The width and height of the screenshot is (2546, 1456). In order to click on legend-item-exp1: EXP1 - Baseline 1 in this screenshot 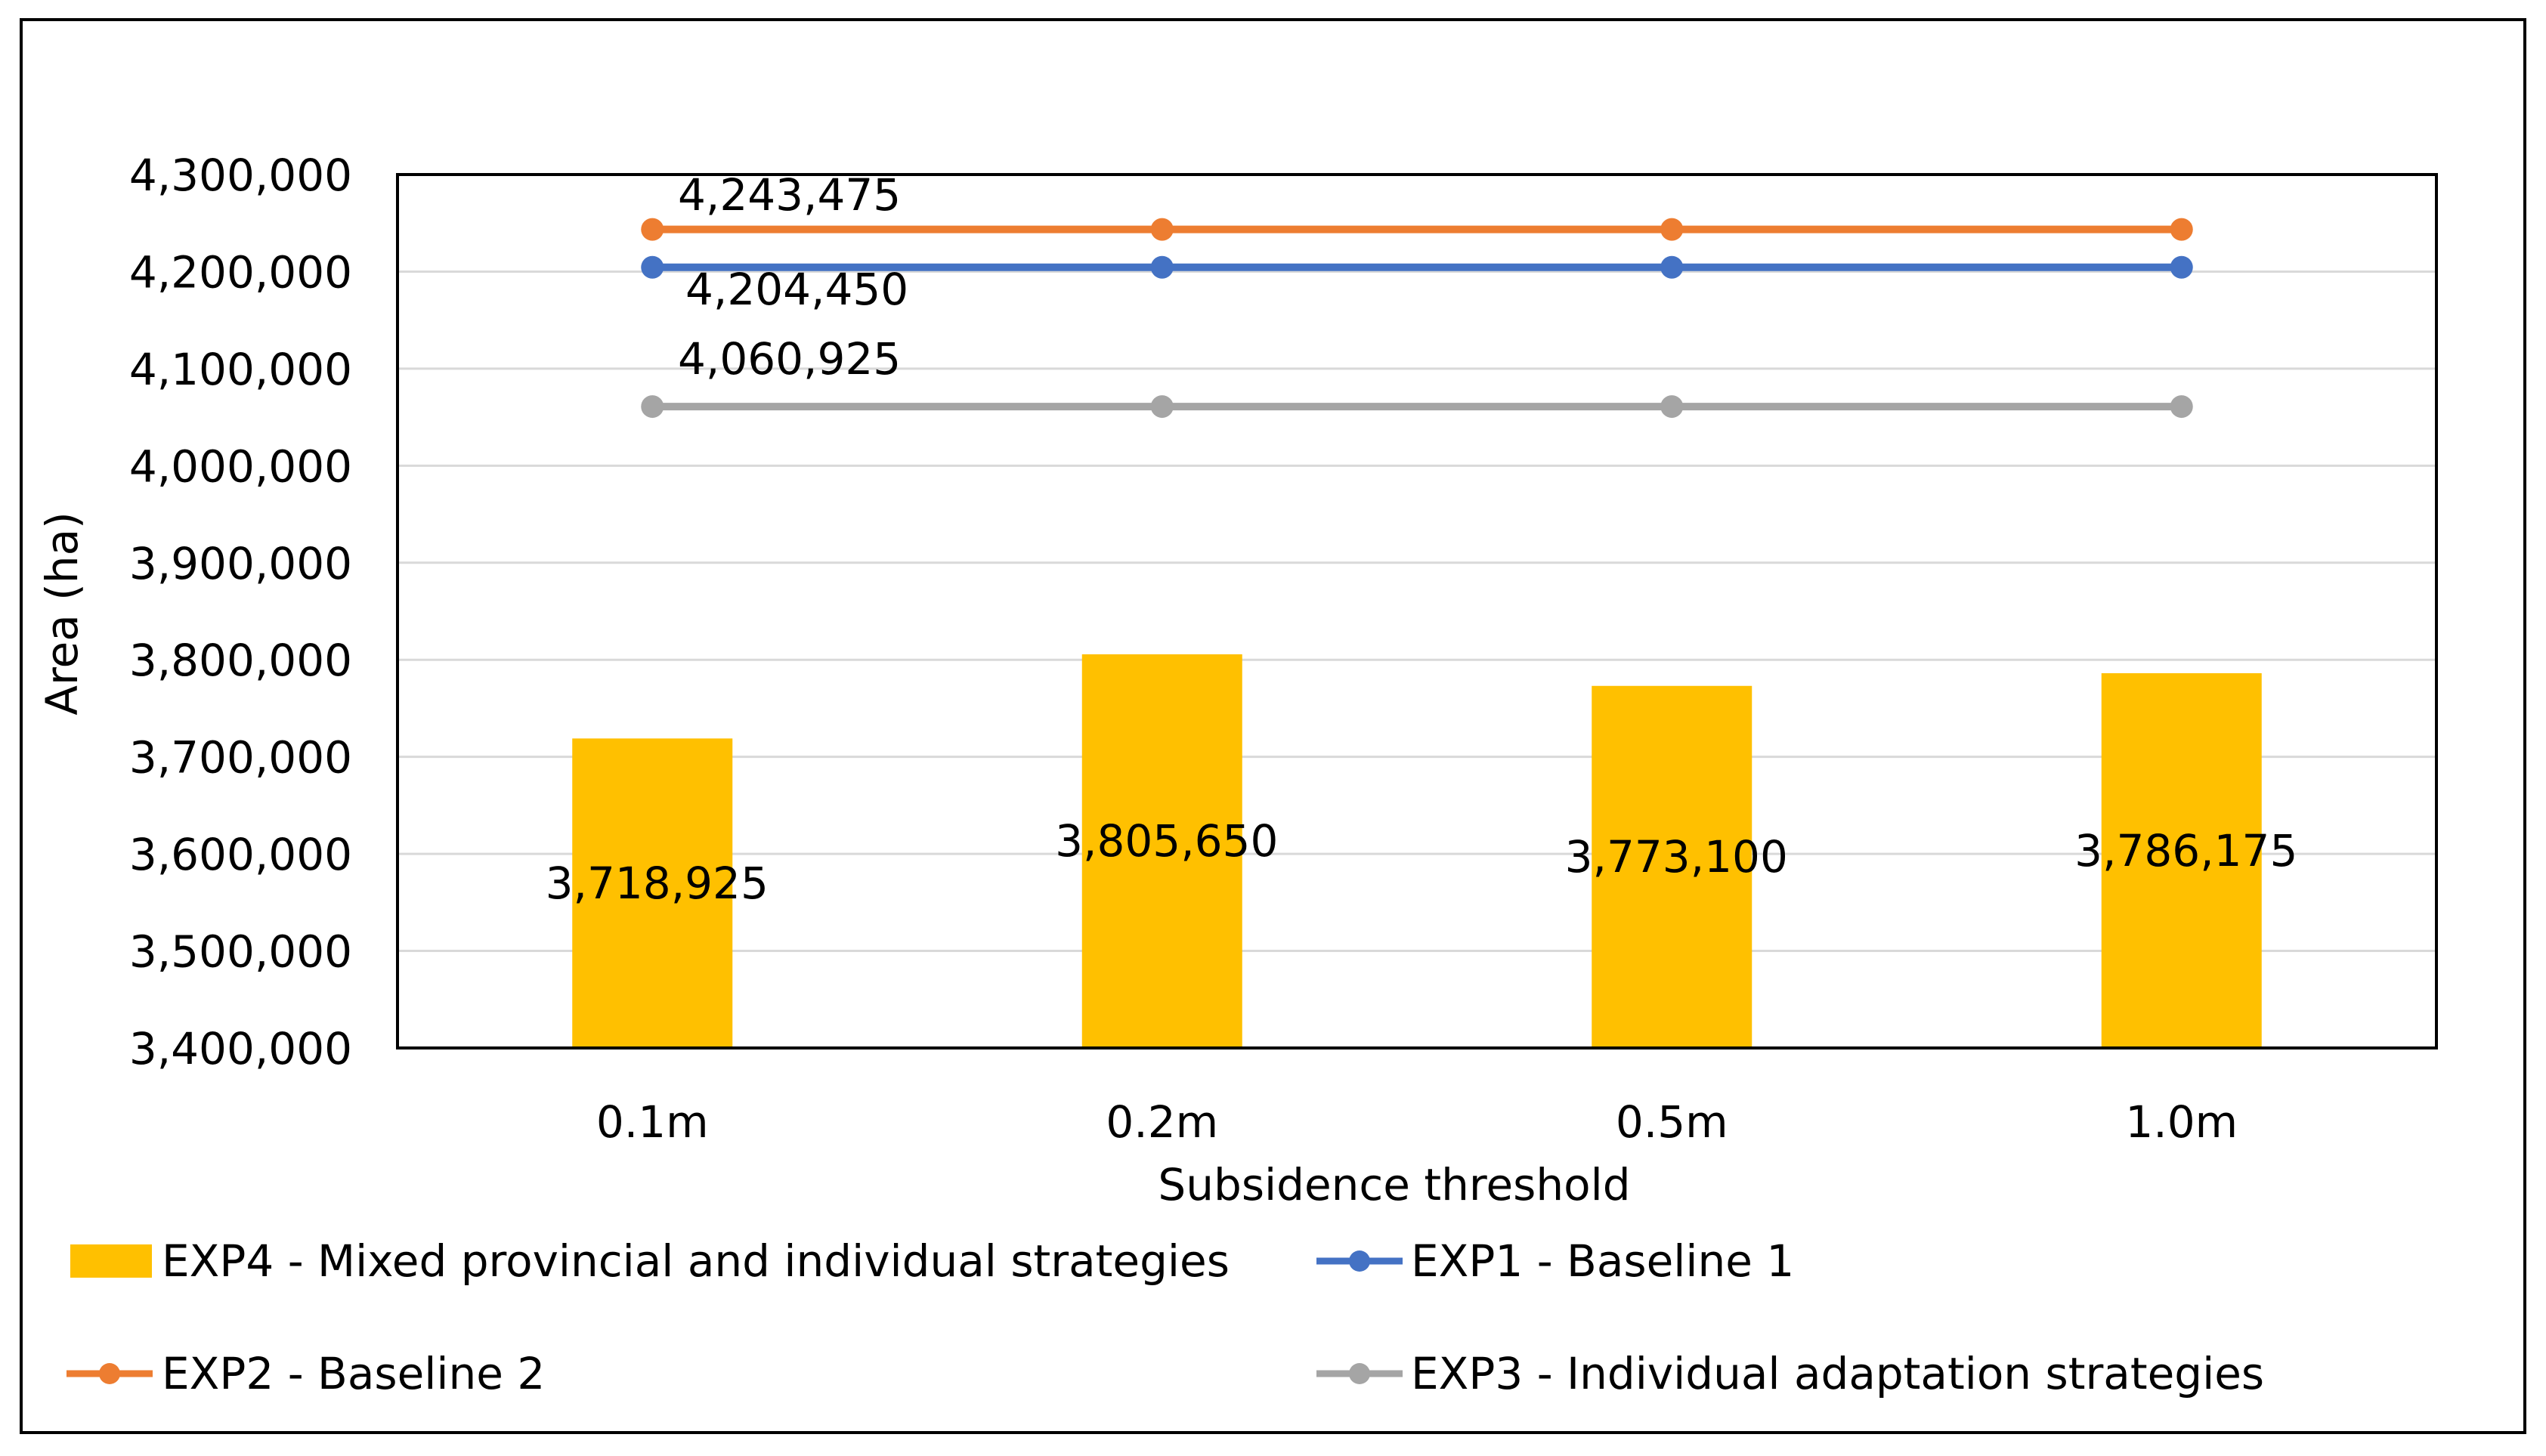, I will do `click(1555, 1261)`.